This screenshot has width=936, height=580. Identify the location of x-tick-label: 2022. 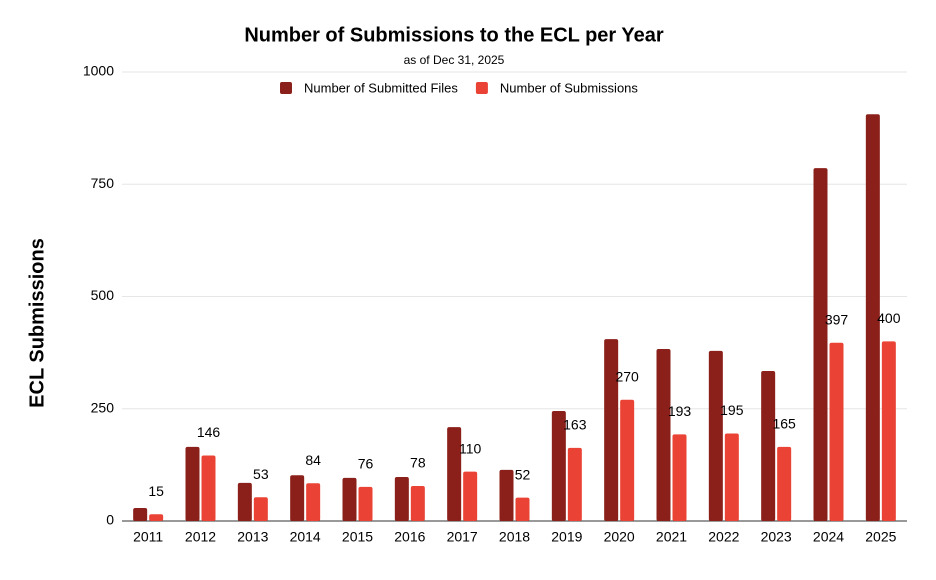
(723, 537).